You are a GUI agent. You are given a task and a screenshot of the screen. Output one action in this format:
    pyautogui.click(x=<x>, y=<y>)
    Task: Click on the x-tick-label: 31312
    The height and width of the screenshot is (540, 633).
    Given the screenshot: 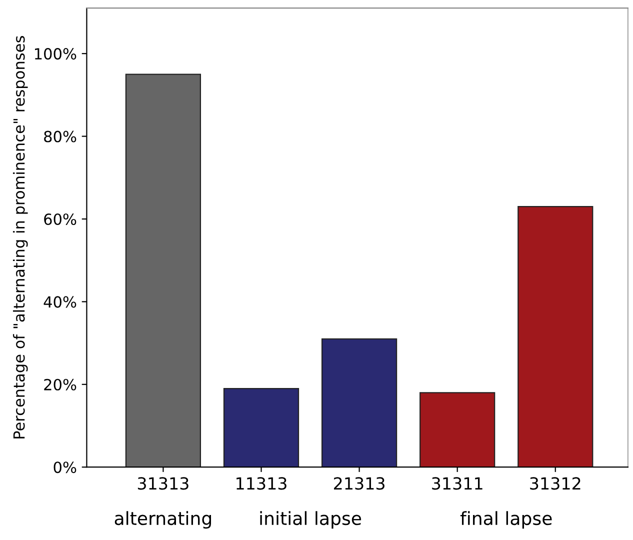 What is the action you would take?
    pyautogui.click(x=555, y=483)
    